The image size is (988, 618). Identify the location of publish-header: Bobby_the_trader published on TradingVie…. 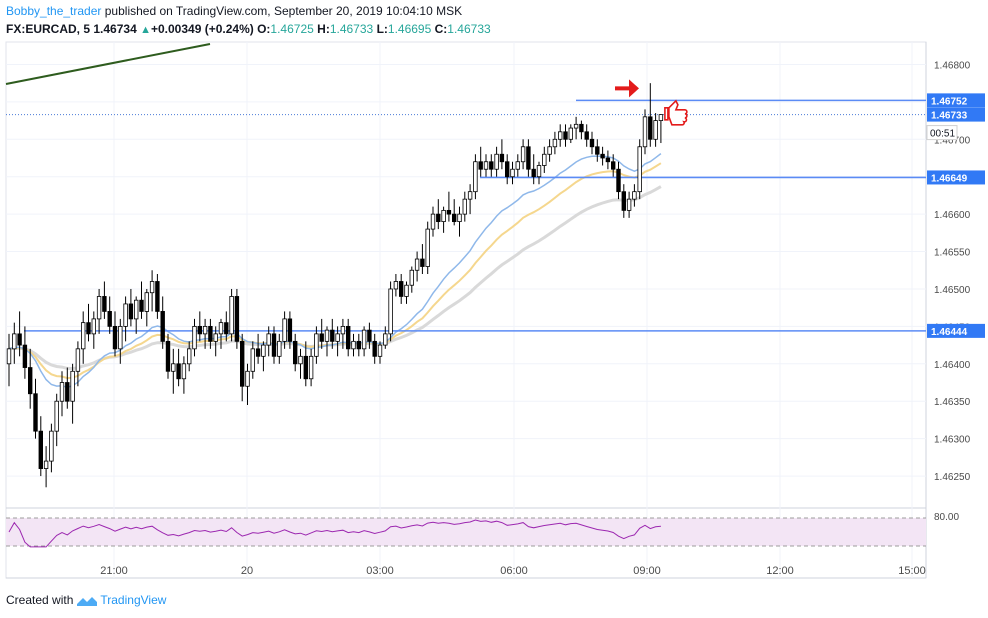
(234, 11).